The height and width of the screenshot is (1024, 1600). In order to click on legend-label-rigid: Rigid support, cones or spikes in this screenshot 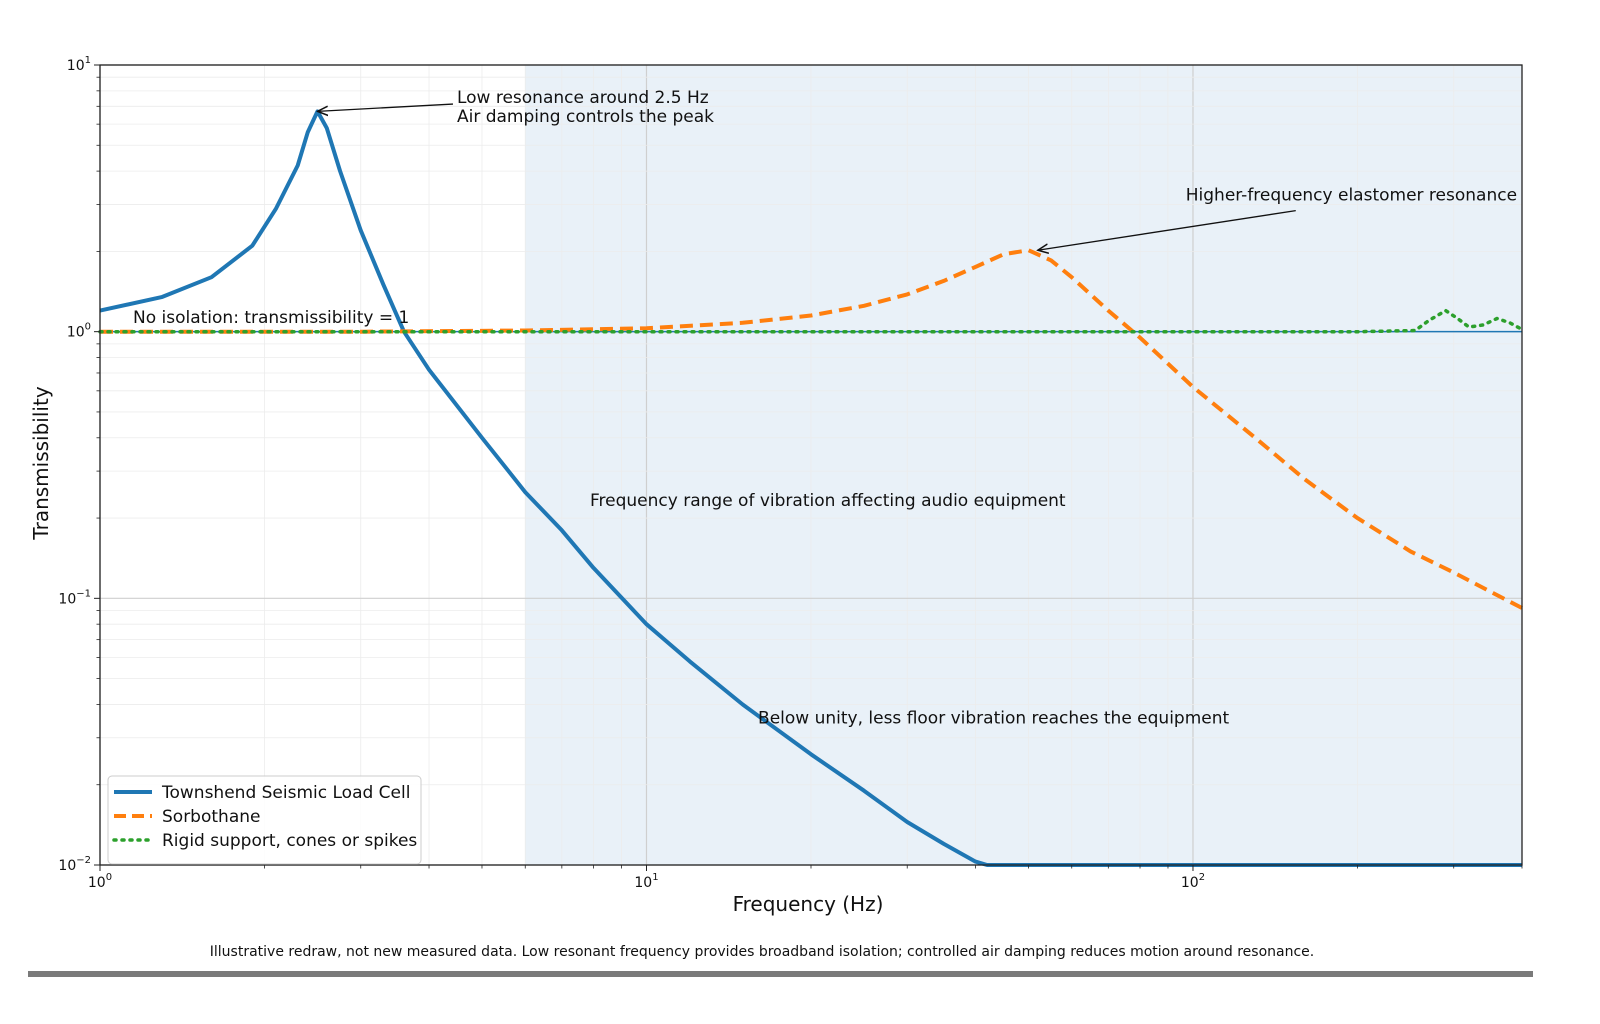, I will do `click(289, 841)`.